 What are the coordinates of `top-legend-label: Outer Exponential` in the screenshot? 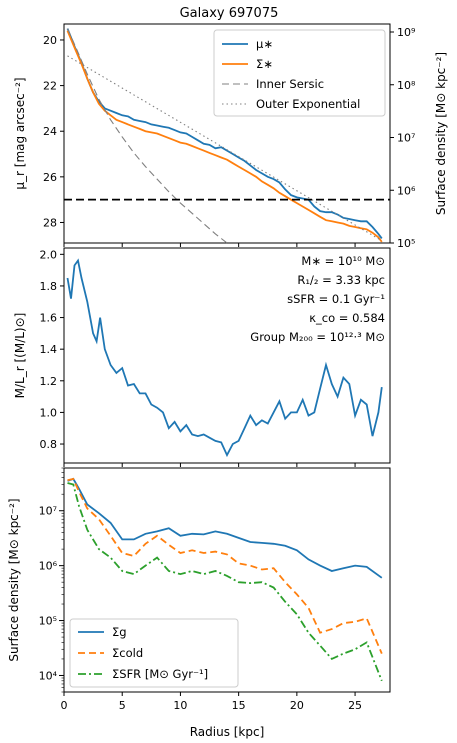 It's located at (308, 104).